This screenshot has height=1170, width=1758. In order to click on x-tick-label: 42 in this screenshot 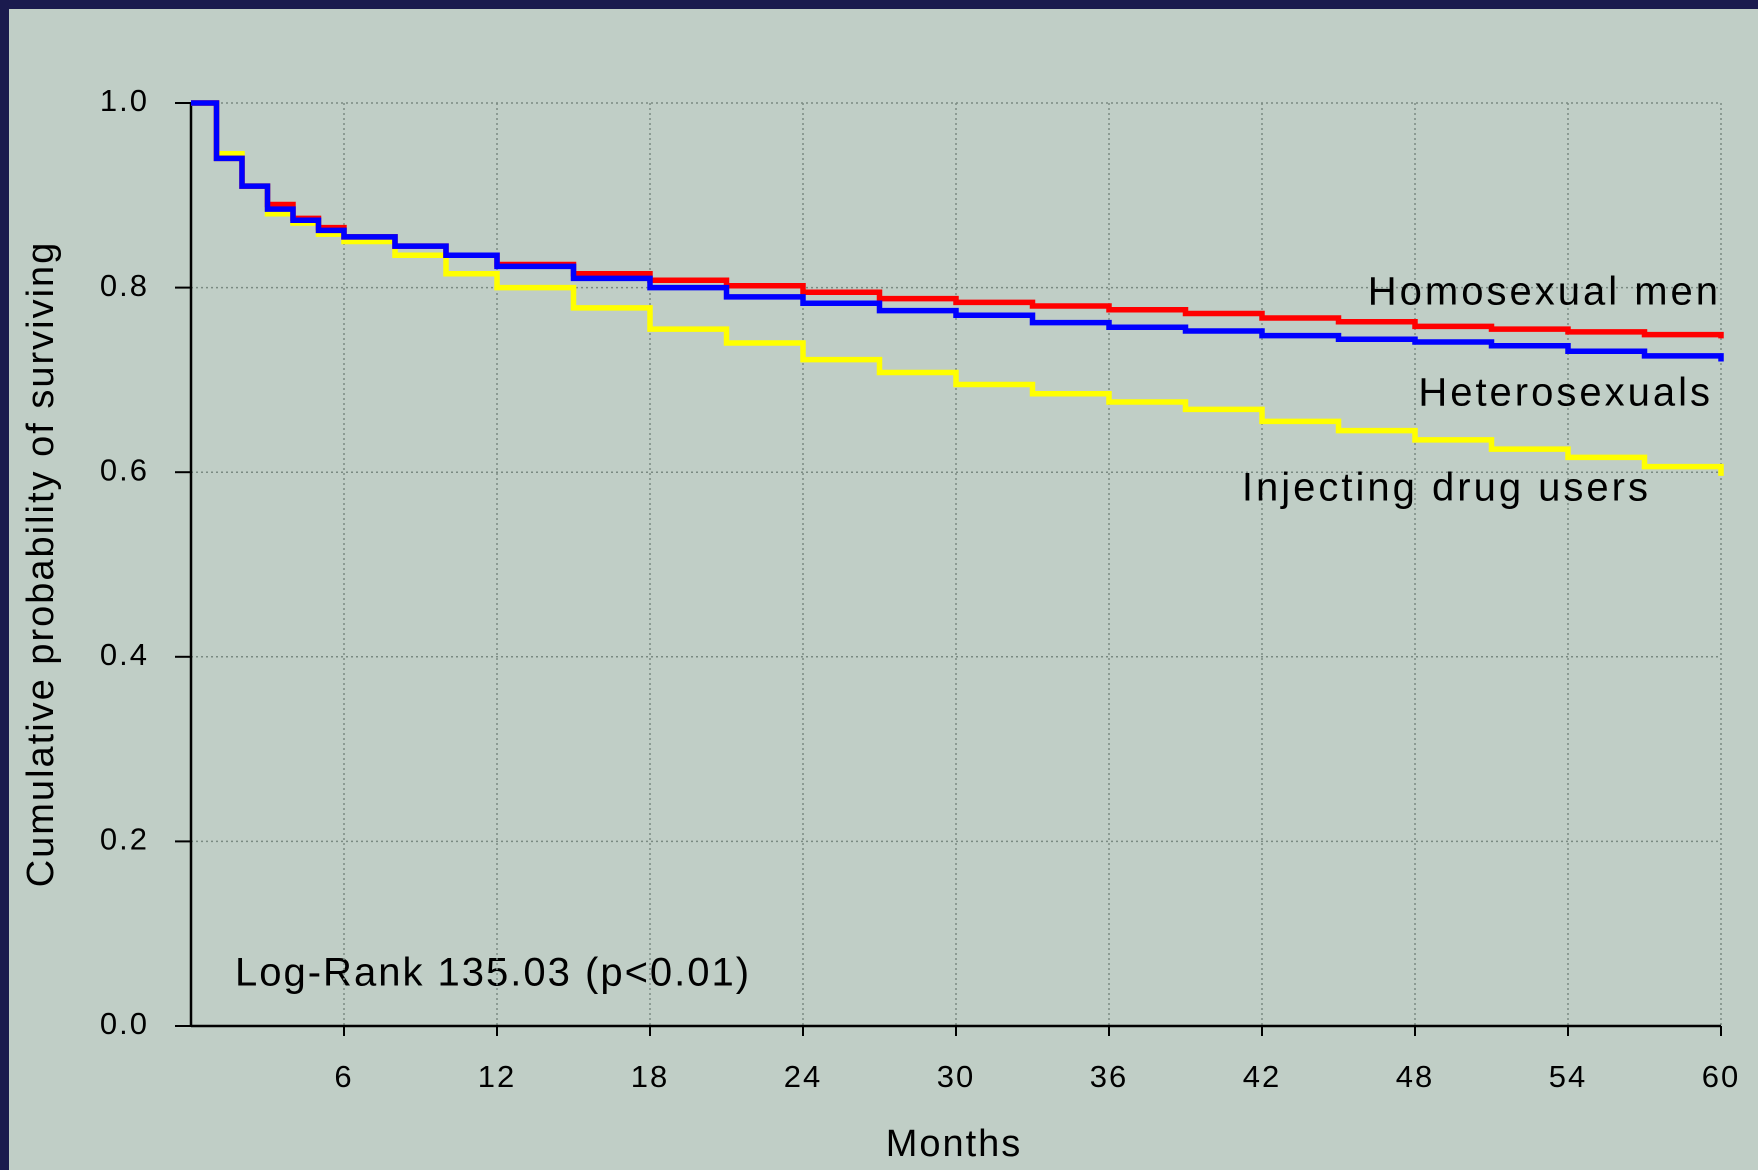, I will do `click(1262, 1076)`.